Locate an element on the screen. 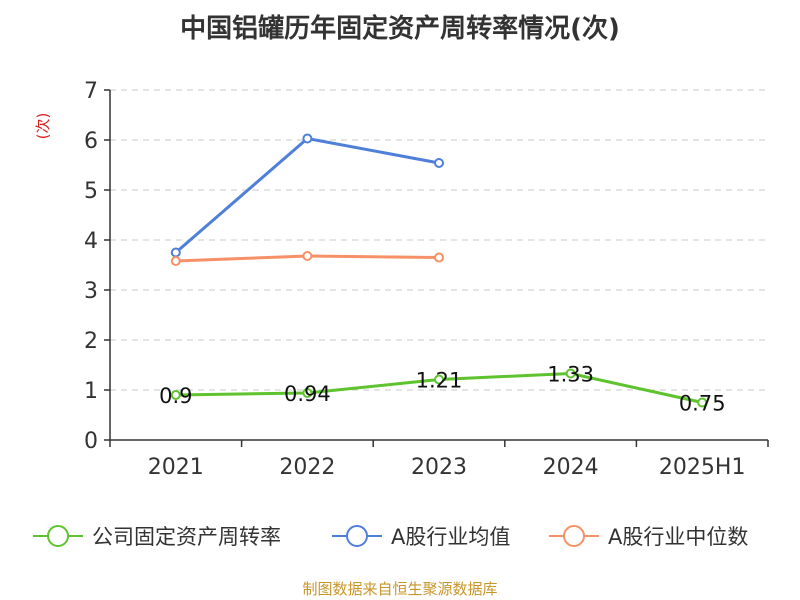  x-tick-label: 2025H1 is located at coordinates (702, 467).